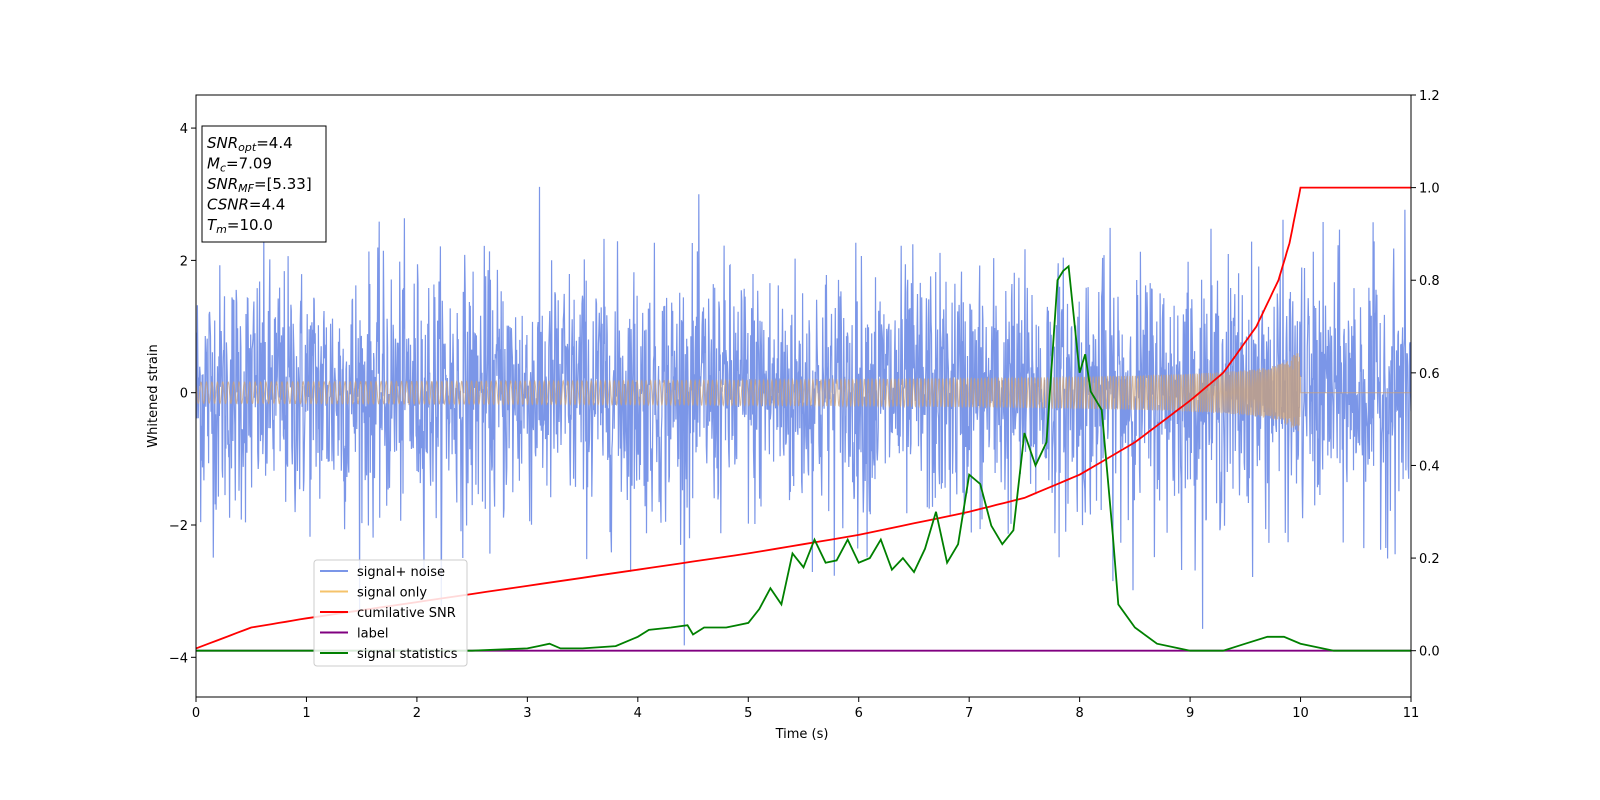  I want to click on x-axis: 0 1 2 3 4 5 6 7 8 9 10 11, so click(805, 709).